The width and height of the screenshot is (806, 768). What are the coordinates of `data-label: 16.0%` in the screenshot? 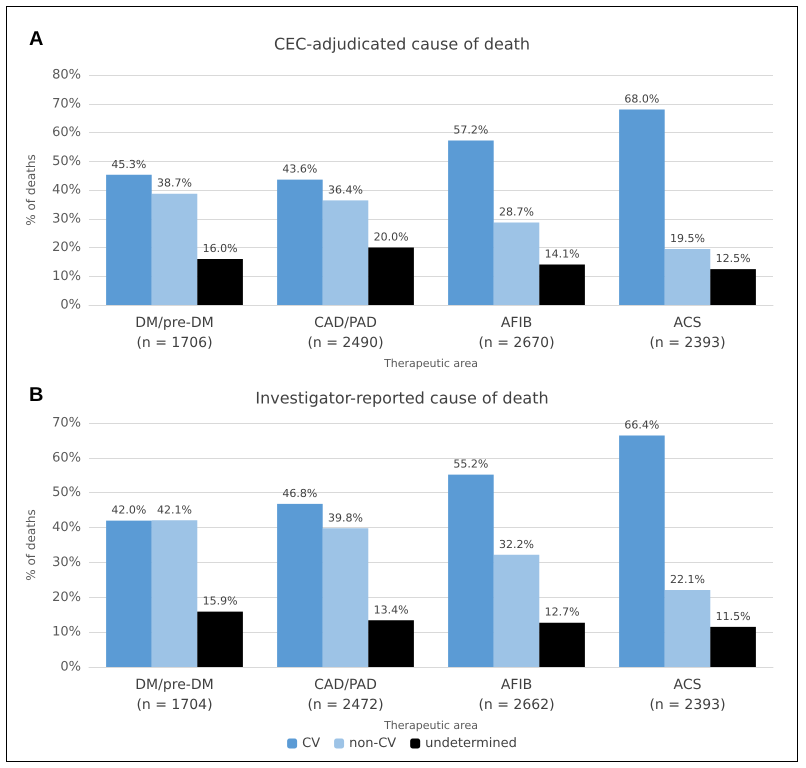 It's located at (220, 248).